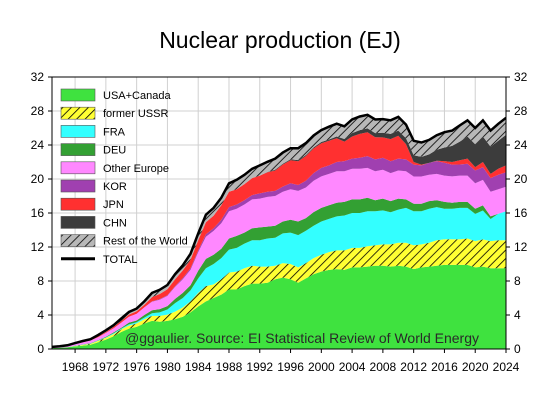  Describe the element at coordinates (38, 213) in the screenshot. I see `y-tick-label-left: 16` at that location.